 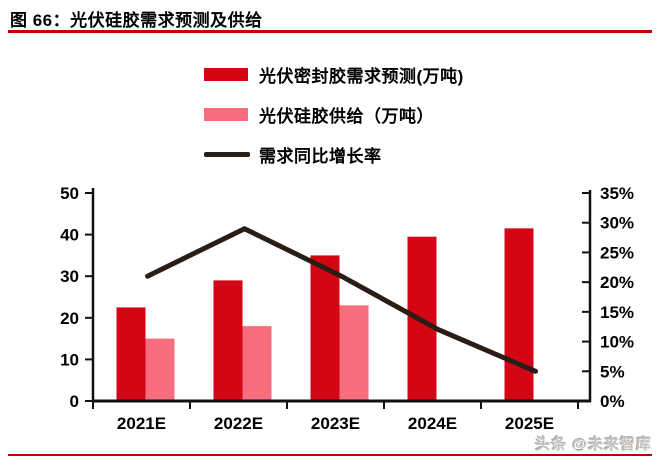 What do you see at coordinates (226, 74) in the screenshot?
I see `demand-bar-swatch` at bounding box center [226, 74].